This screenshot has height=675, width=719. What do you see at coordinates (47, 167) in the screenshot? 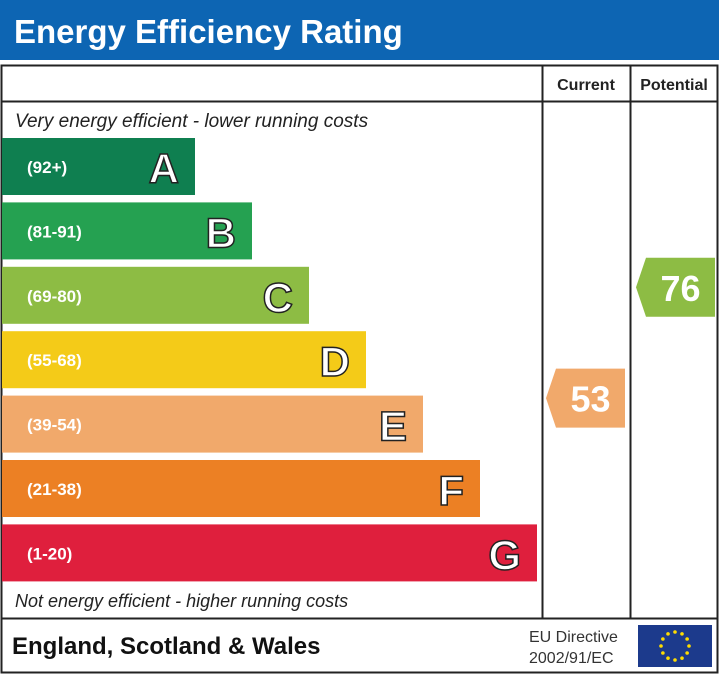
I see `band-range: (92+)` at bounding box center [47, 167].